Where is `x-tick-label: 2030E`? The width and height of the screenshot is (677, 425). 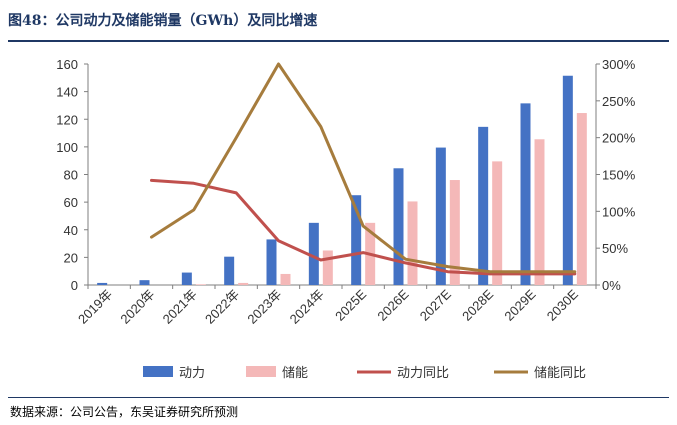
x-tick-label: 2030E is located at coordinates (562, 304).